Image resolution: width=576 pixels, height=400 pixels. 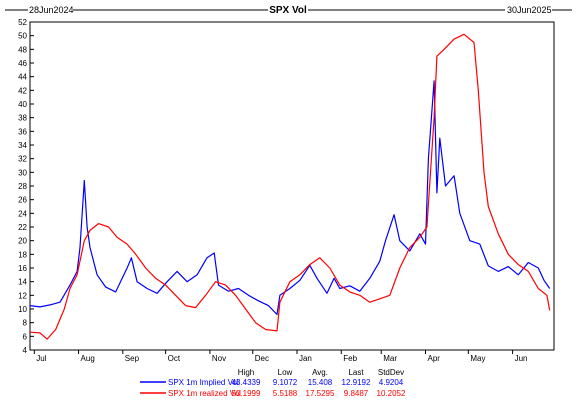 I want to click on y-tick-label: 22, so click(x=22, y=227).